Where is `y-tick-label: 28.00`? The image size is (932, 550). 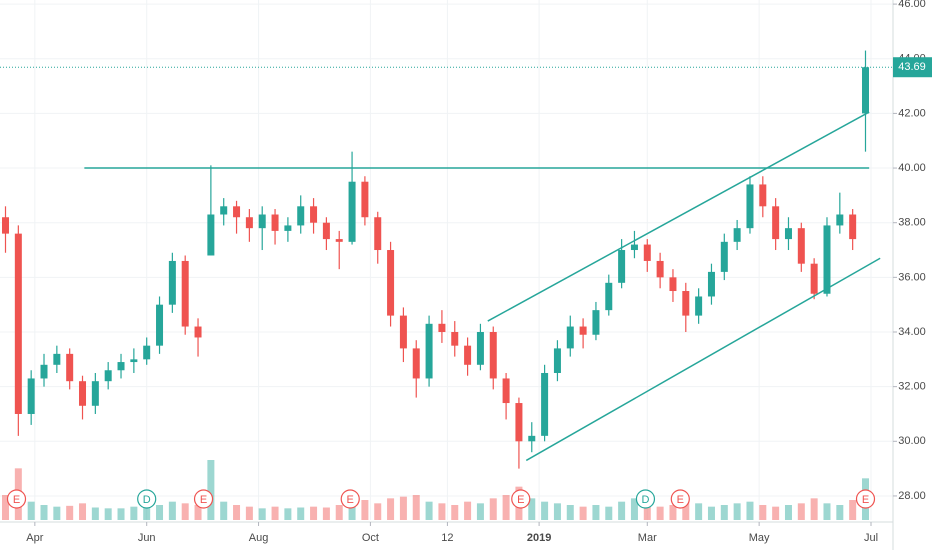
y-tick-label: 28.00 is located at coordinates (912, 496).